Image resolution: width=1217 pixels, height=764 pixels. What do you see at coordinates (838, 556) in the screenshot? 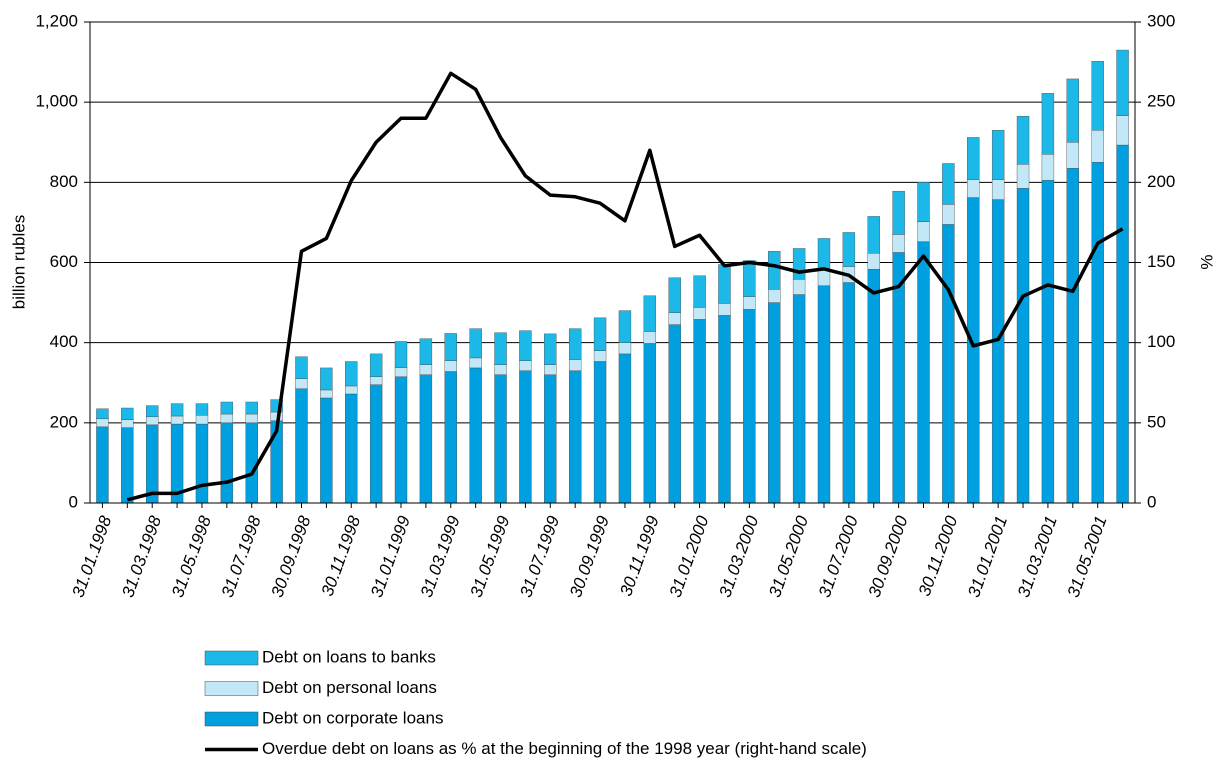
I see `x-tick-label: 31.07.2000` at bounding box center [838, 556].